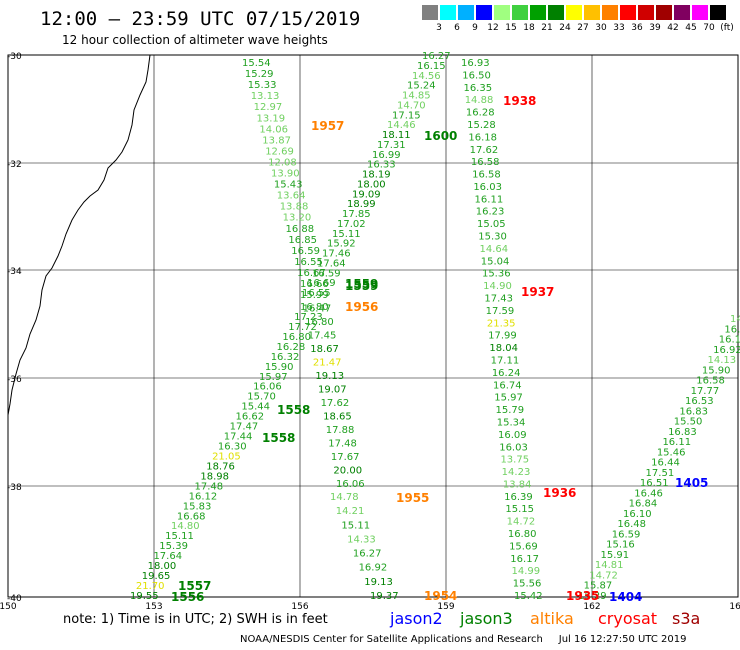  Describe the element at coordinates (537, 292) in the screenshot. I see `pass-time-label: 1937` at that location.